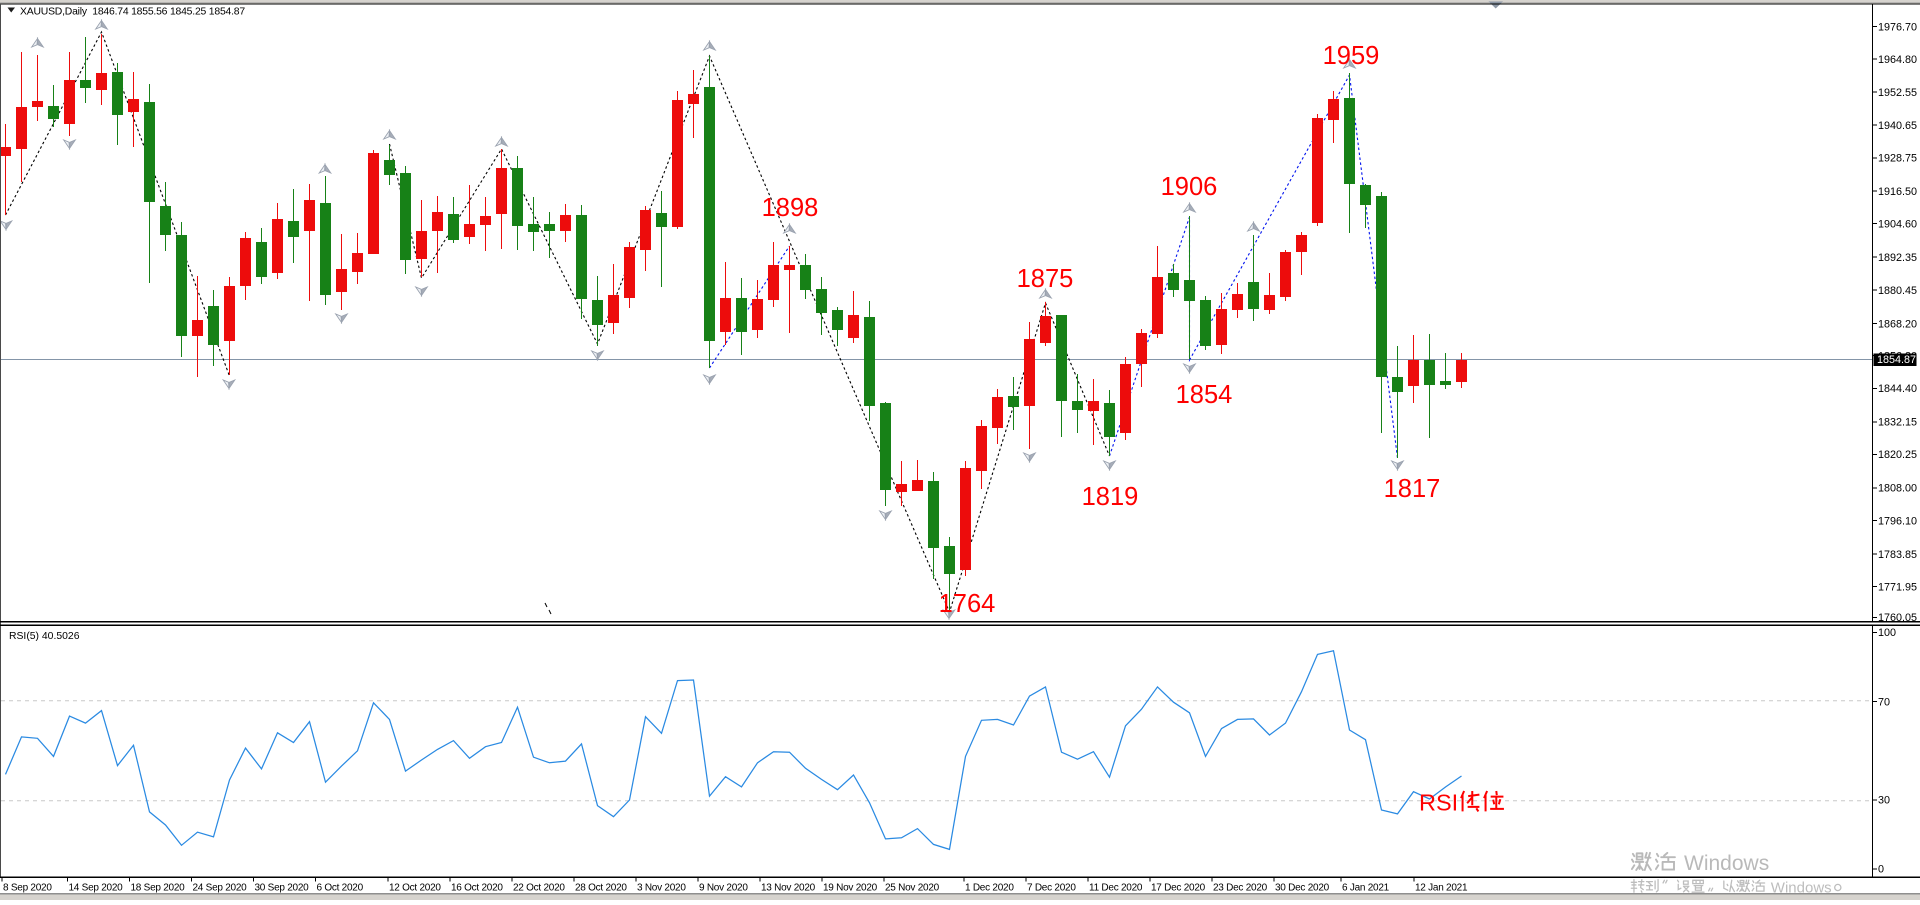  What do you see at coordinates (477, 888) in the screenshot?
I see `svg-text: 16 Oct 2020` at bounding box center [477, 888].